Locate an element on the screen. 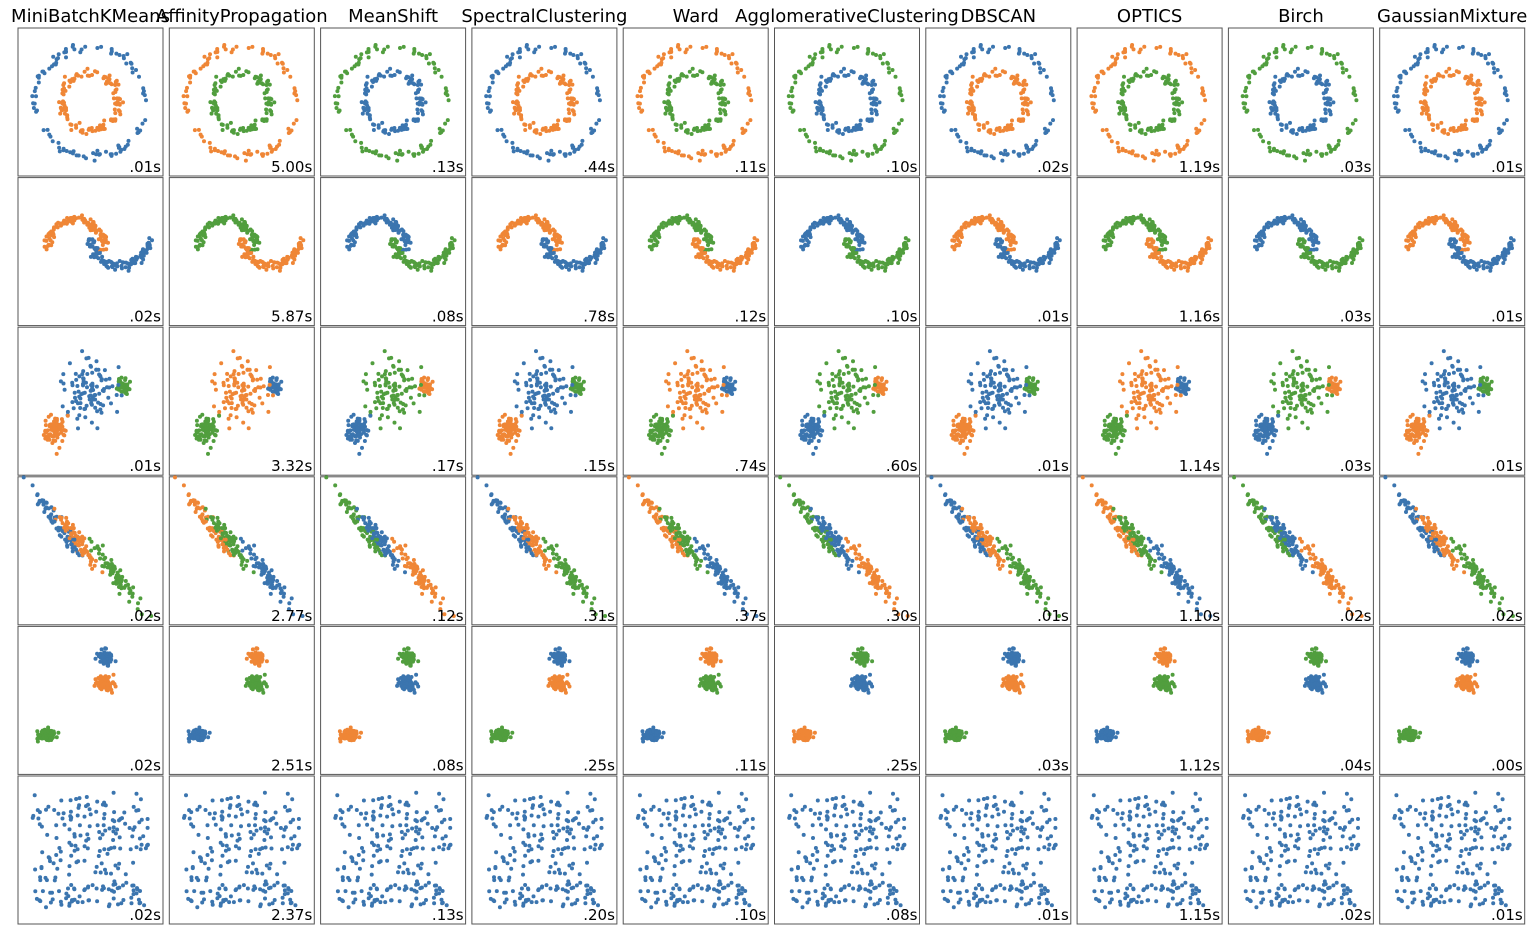  panel-group: .03s is located at coordinates (1300, 252).